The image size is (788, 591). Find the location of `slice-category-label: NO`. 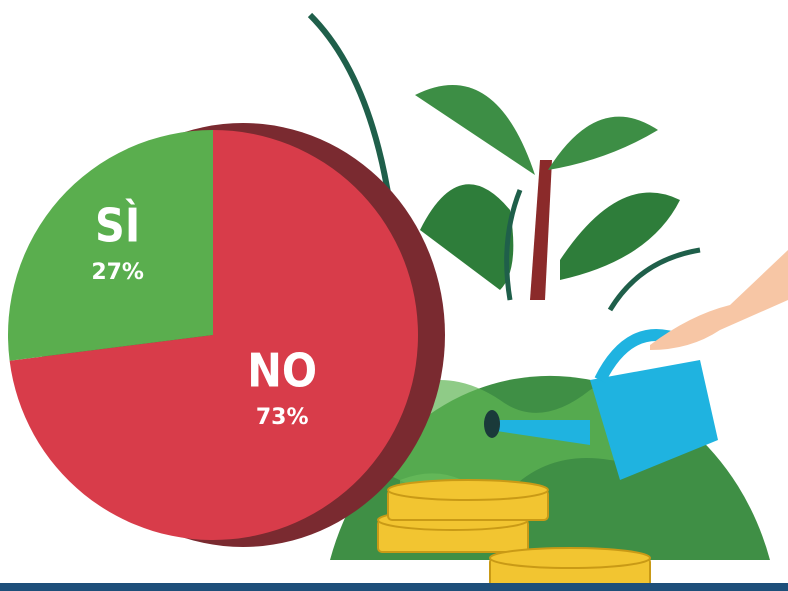

slice-category-label: NO is located at coordinates (282, 371).